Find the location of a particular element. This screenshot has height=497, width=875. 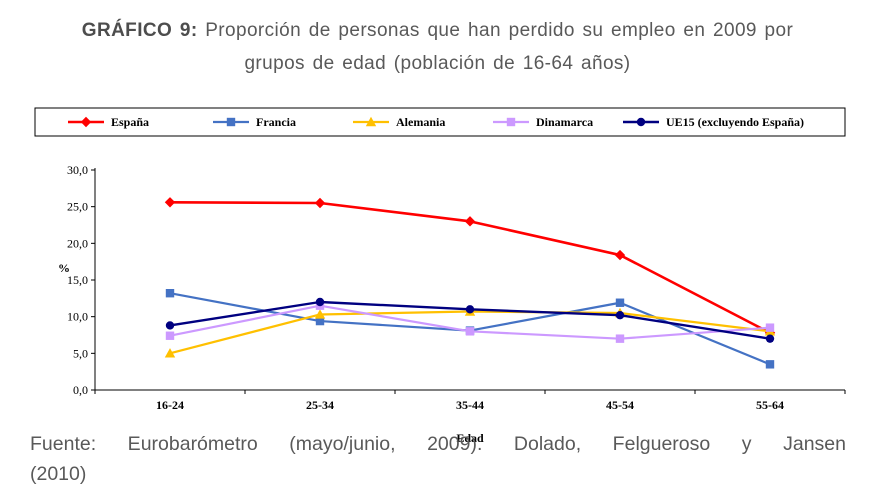

y-axis-label: % is located at coordinates (64, 268).